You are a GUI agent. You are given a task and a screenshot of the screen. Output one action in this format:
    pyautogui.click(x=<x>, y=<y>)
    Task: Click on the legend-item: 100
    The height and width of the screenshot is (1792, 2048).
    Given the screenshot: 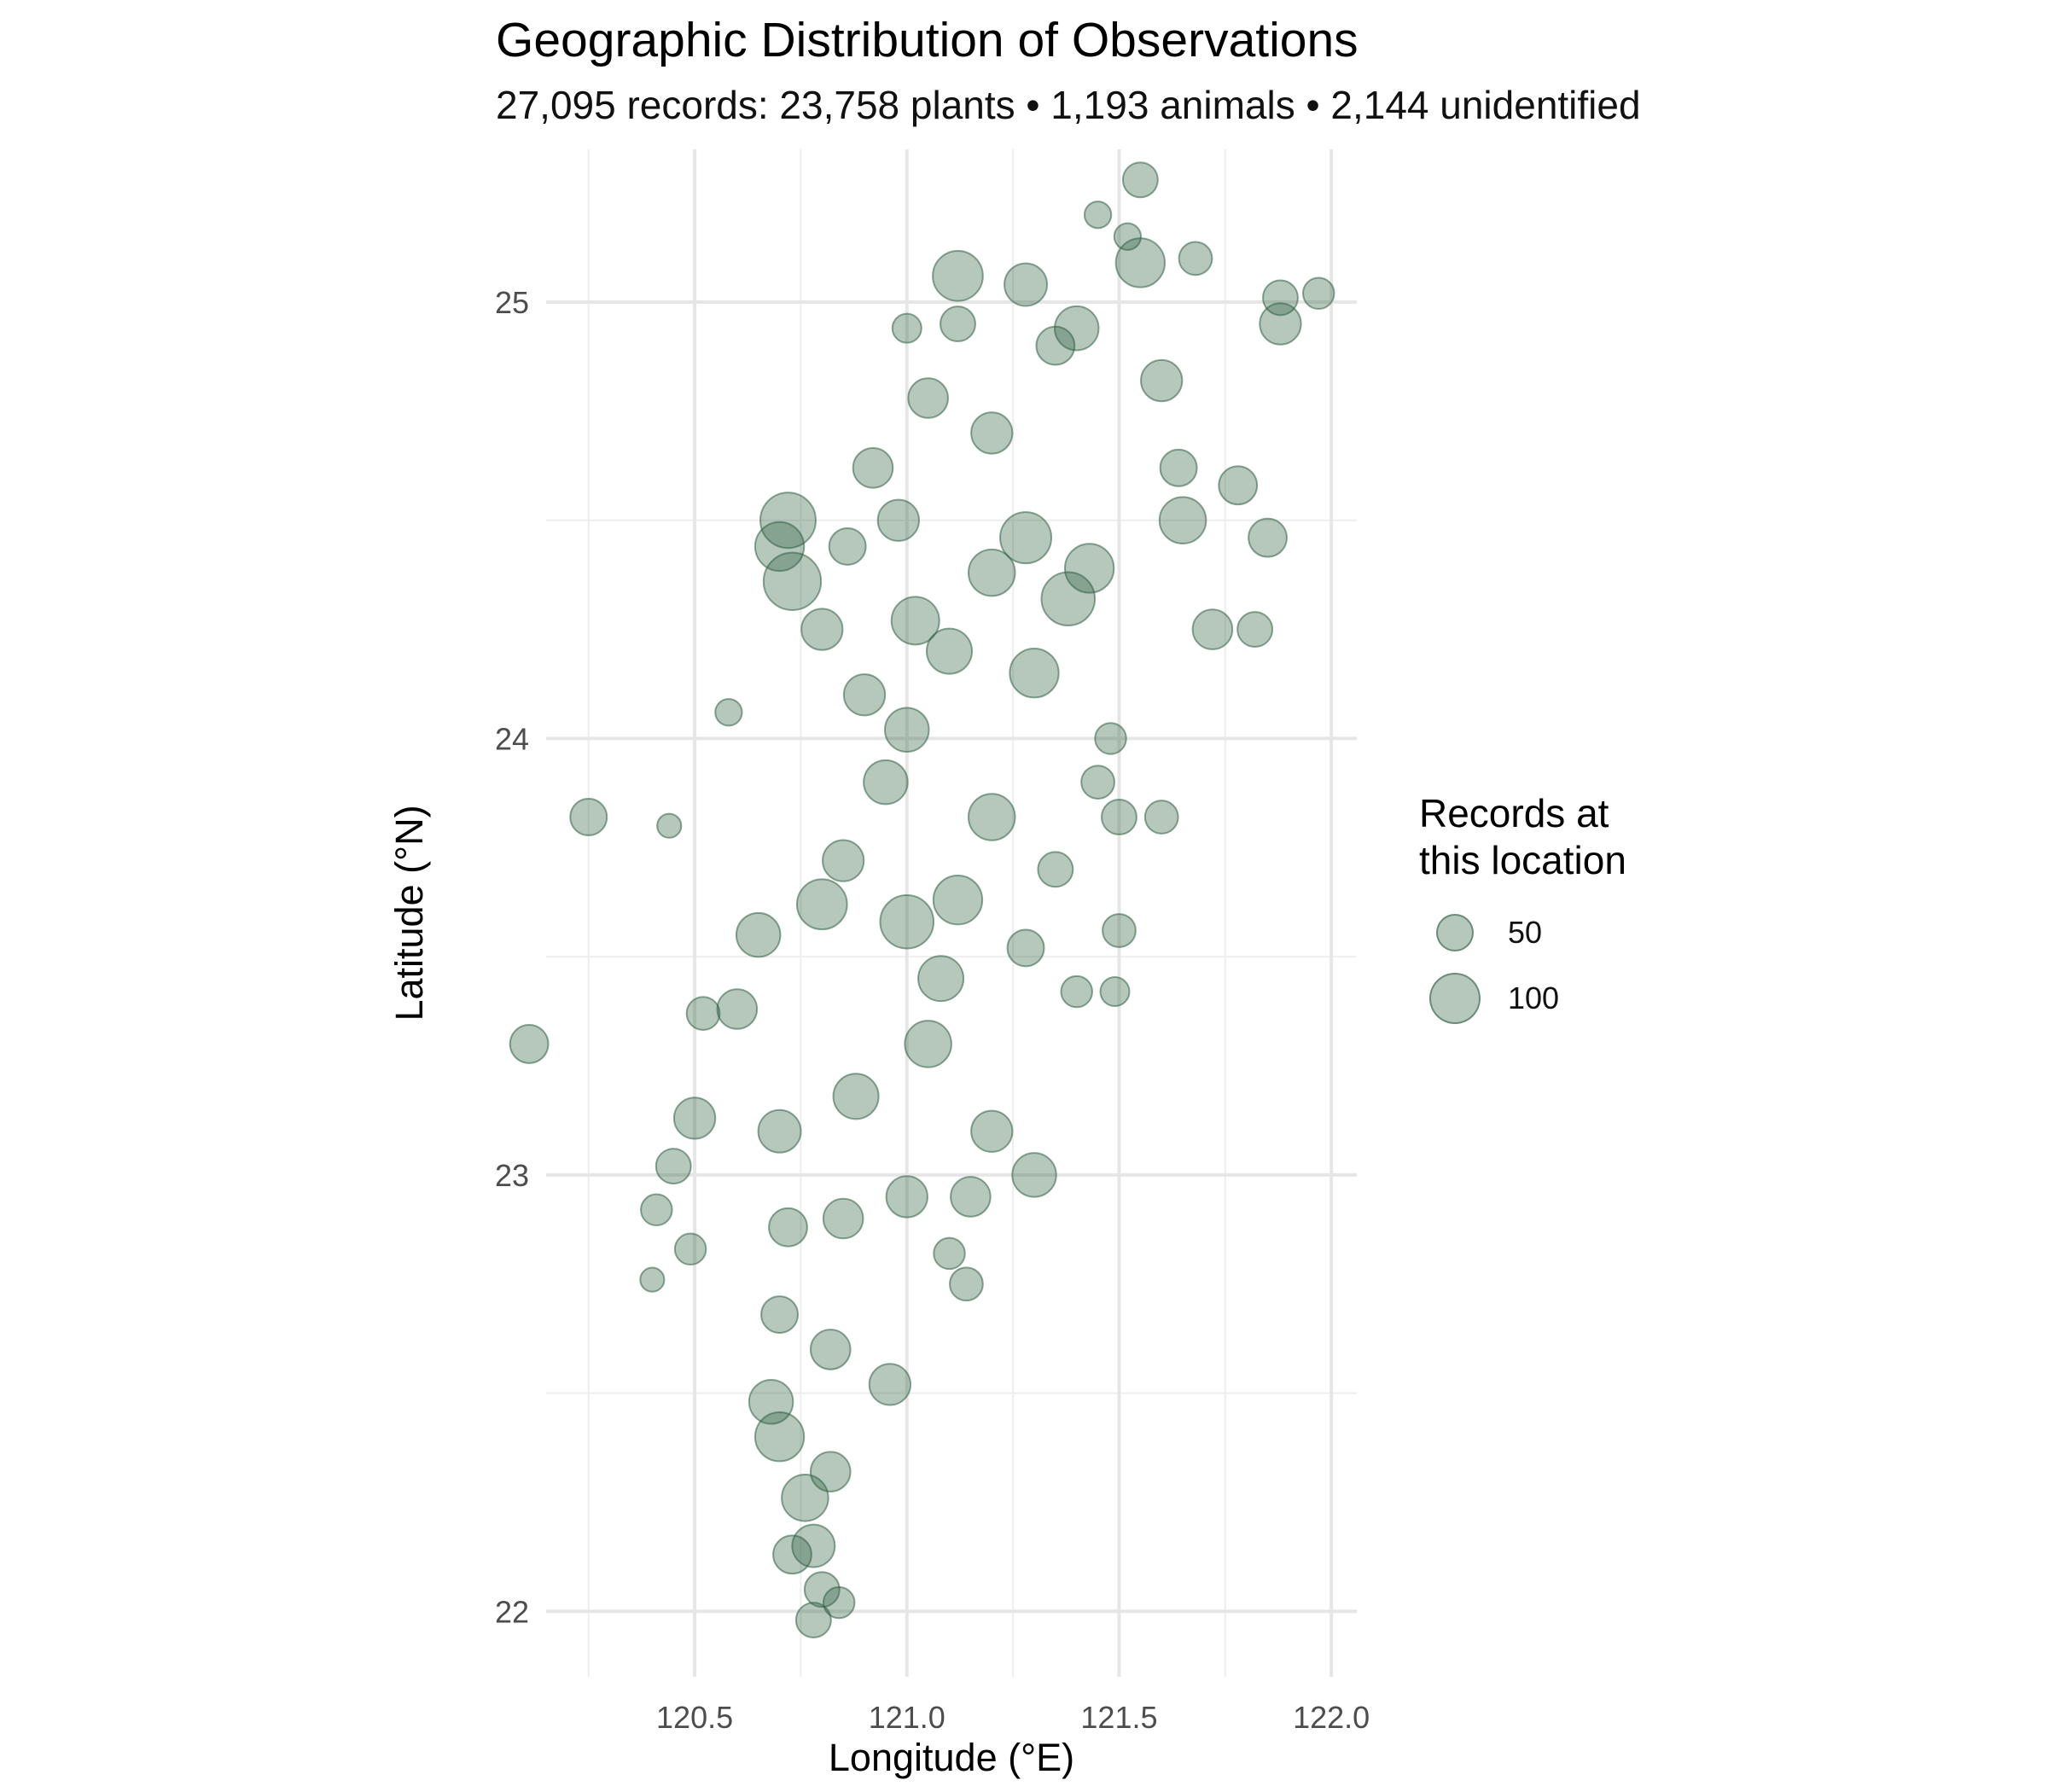 What is the action you would take?
    pyautogui.click(x=1530, y=999)
    